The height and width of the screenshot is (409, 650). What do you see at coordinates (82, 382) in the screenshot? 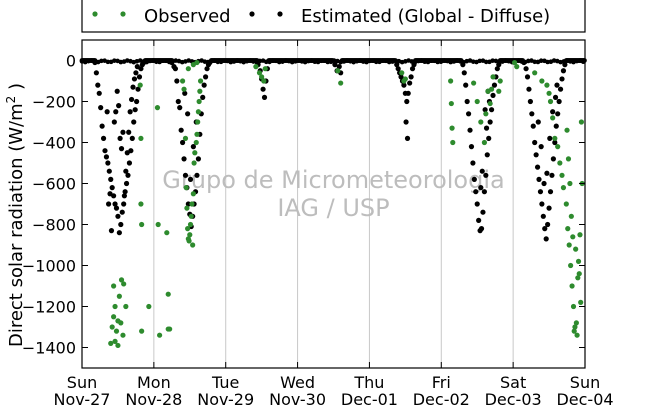
I see `x-tick-day-label: Sun` at bounding box center [82, 382].